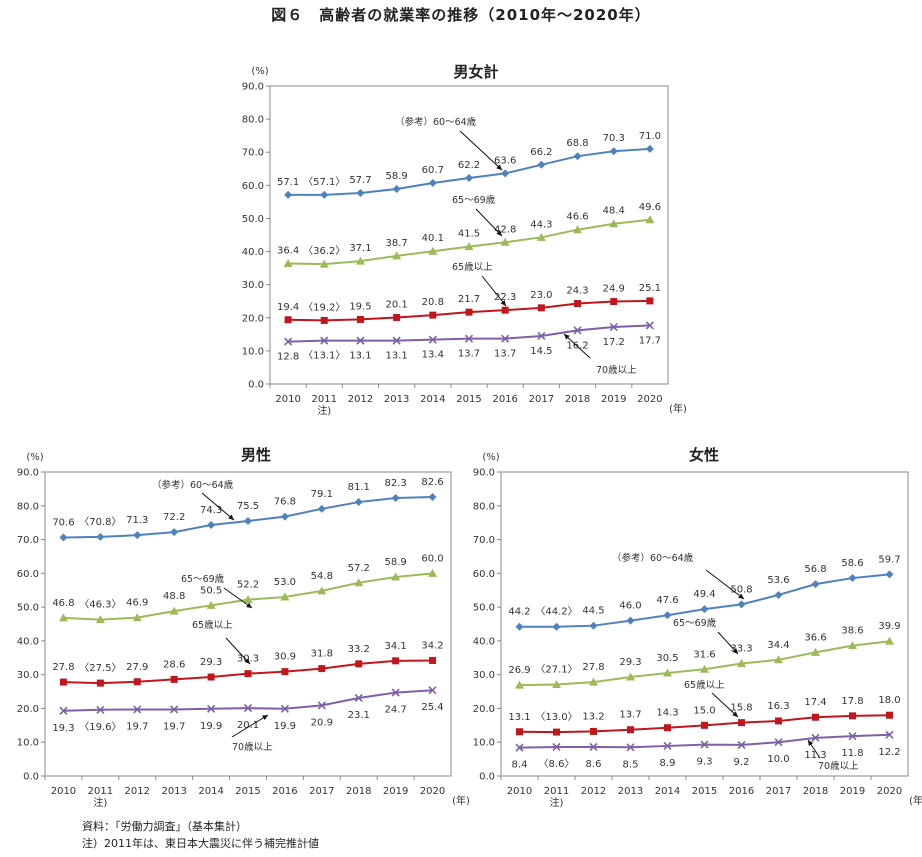 Image resolution: width=922 pixels, height=857 pixels. What do you see at coordinates (556, 669) in the screenshot?
I see `data-label: 〈27.1〉` at bounding box center [556, 669].